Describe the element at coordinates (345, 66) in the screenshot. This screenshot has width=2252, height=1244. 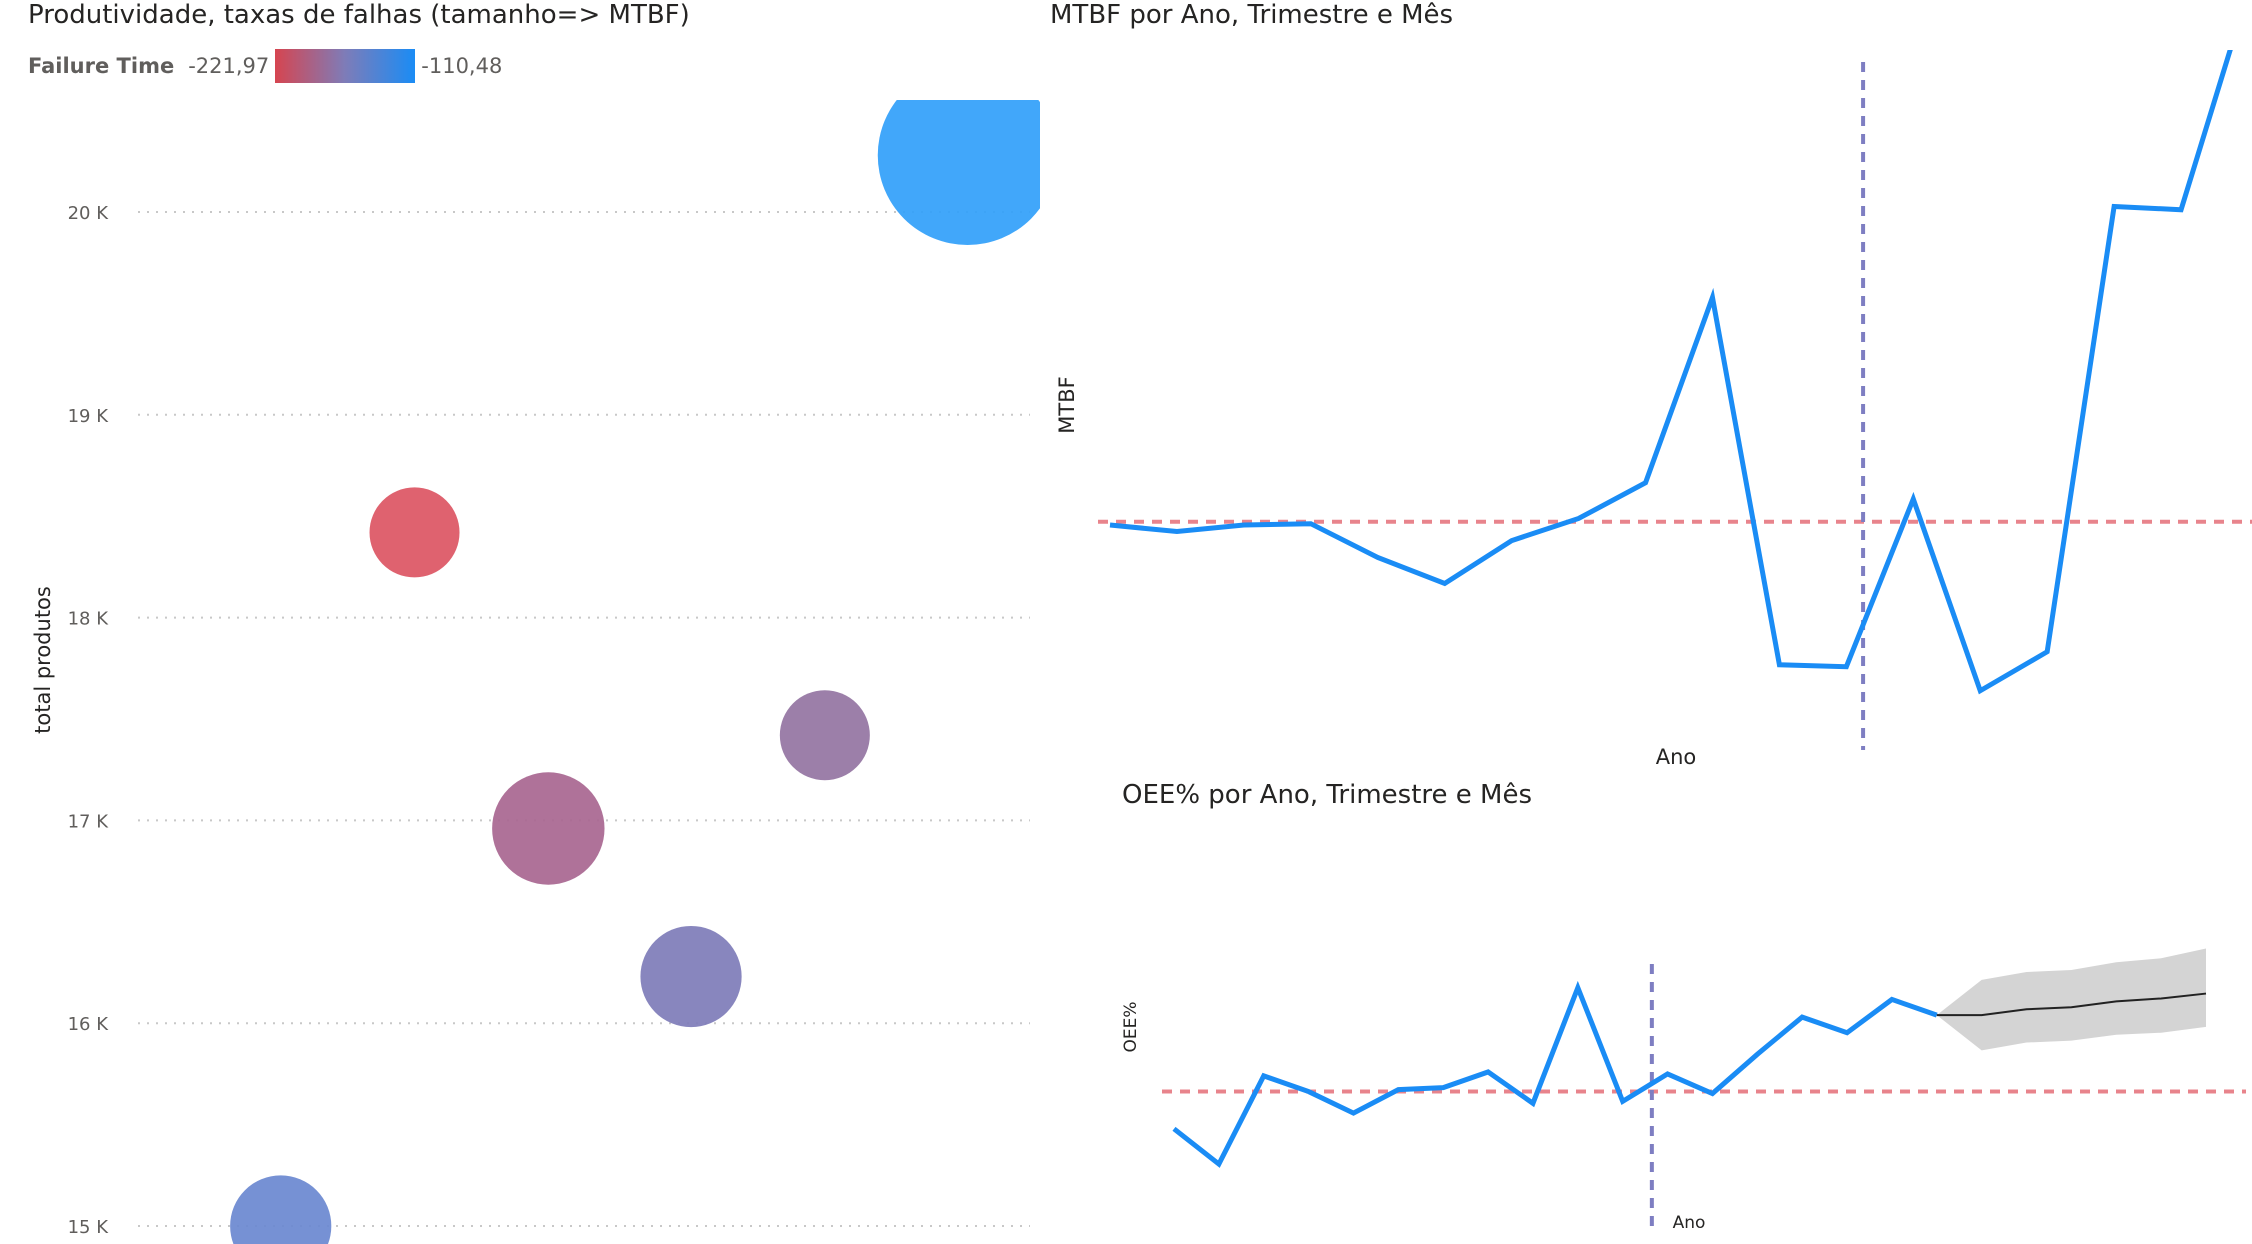
I see `color-legend-gradient` at that location.